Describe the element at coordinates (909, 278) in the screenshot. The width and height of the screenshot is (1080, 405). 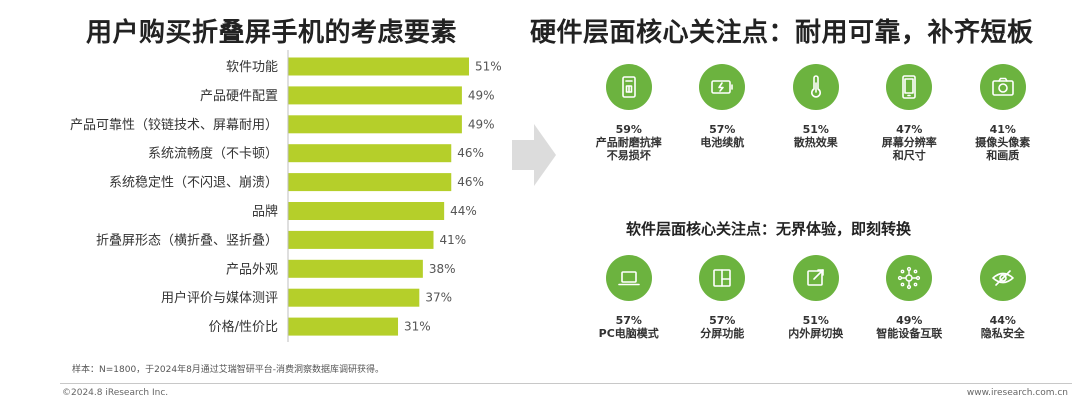
I see `connected-devices-icon` at that location.